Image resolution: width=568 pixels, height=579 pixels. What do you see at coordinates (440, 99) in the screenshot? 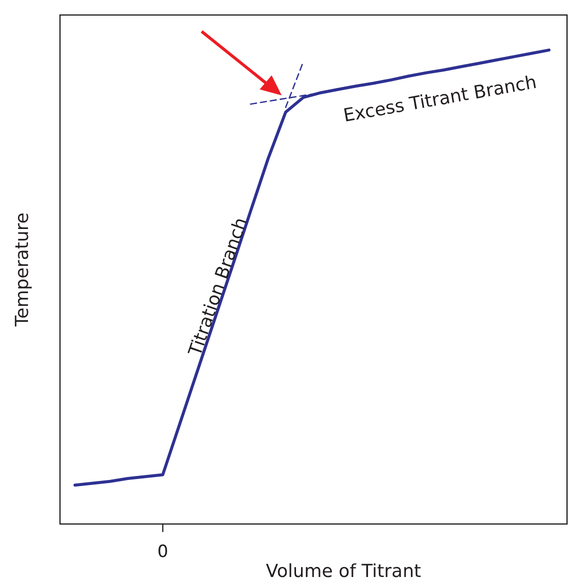
I see `annotation: Excess Titrant Branch` at bounding box center [440, 99].